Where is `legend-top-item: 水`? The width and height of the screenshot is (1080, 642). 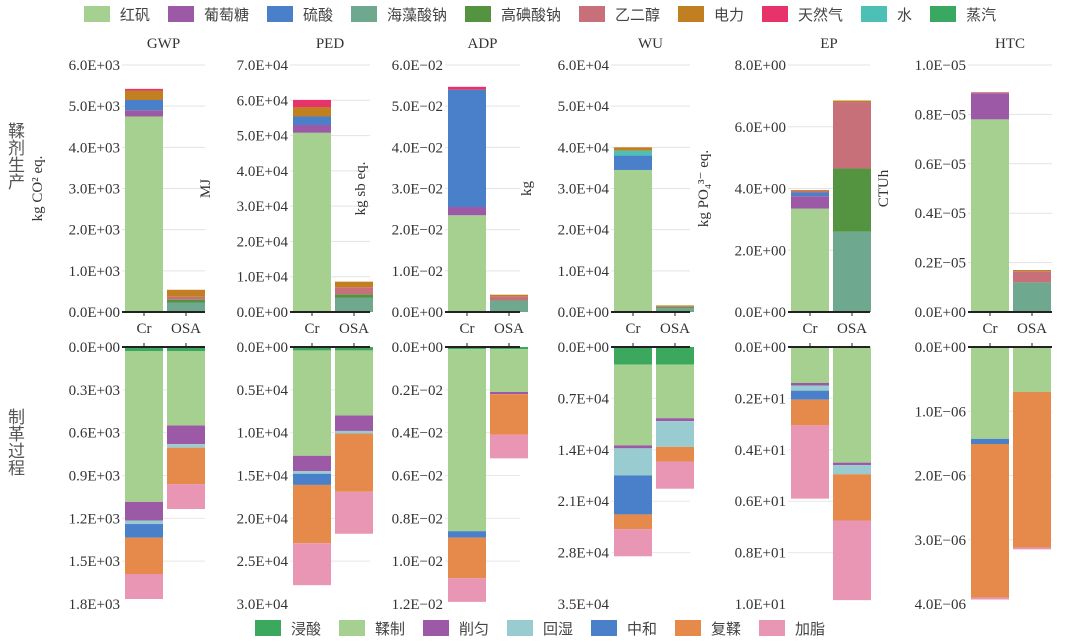
legend-top-item: 水 is located at coordinates (886, 14).